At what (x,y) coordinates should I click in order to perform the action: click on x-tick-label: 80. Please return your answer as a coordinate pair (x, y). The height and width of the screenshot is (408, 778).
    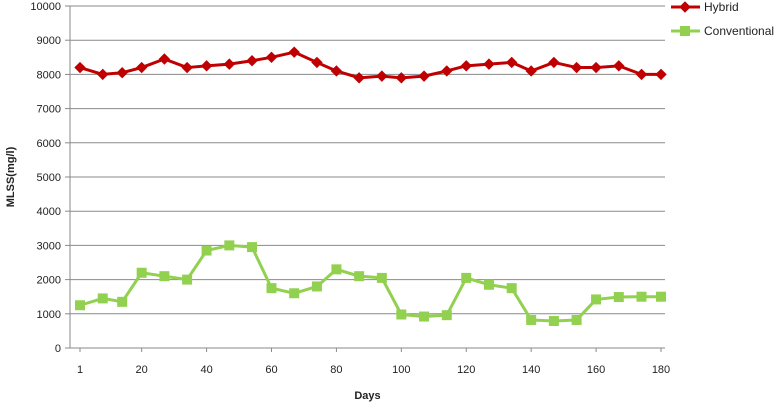
    Looking at the image, I should click on (336, 370).